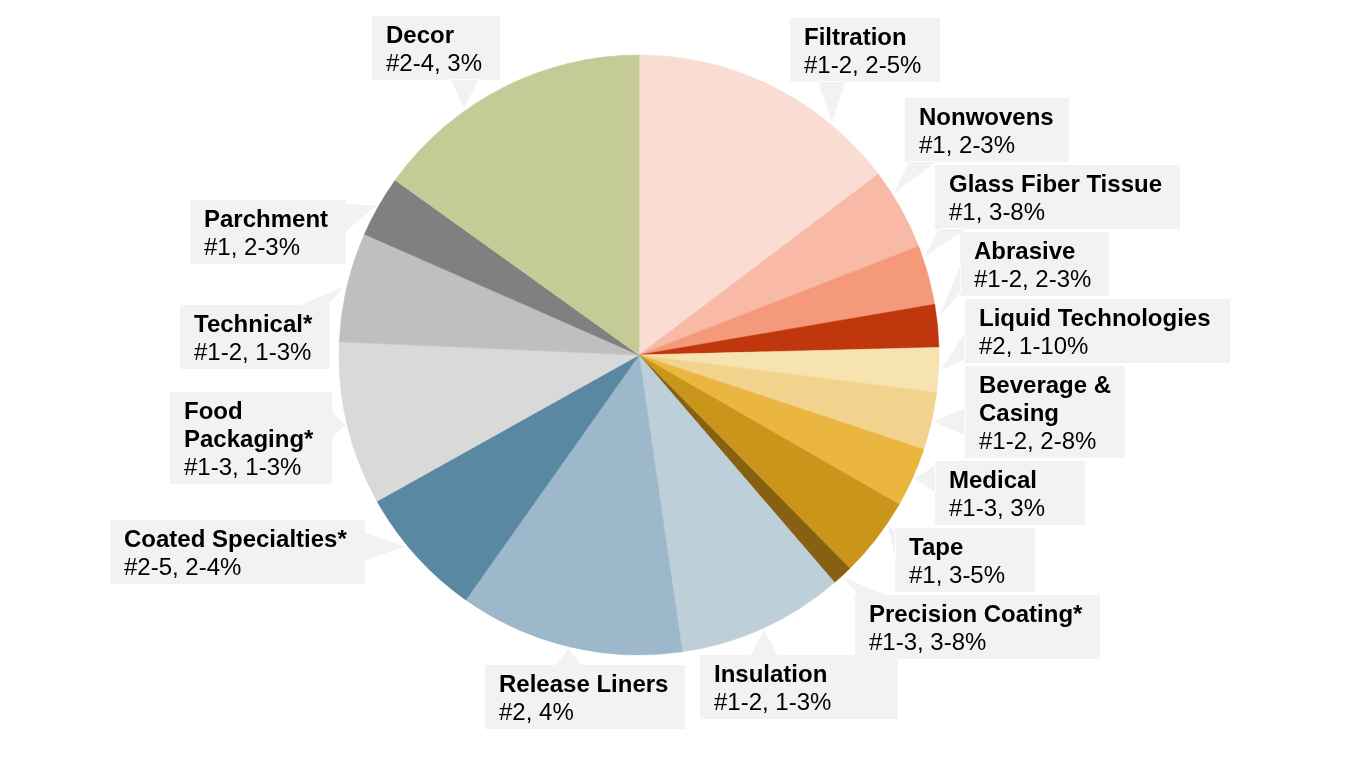 This screenshot has height=761, width=1359. What do you see at coordinates (773, 687) in the screenshot?
I see `slice-label: Insulation #1-2, 1-3%` at bounding box center [773, 687].